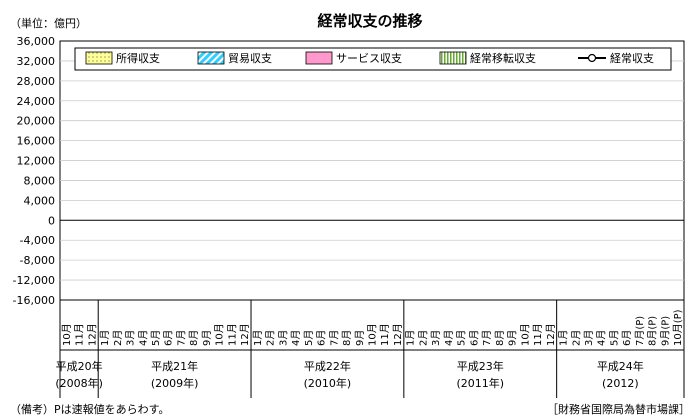  What do you see at coordinates (36, 61) in the screenshot?
I see `y-tick-label: 32,000` at bounding box center [36, 61].